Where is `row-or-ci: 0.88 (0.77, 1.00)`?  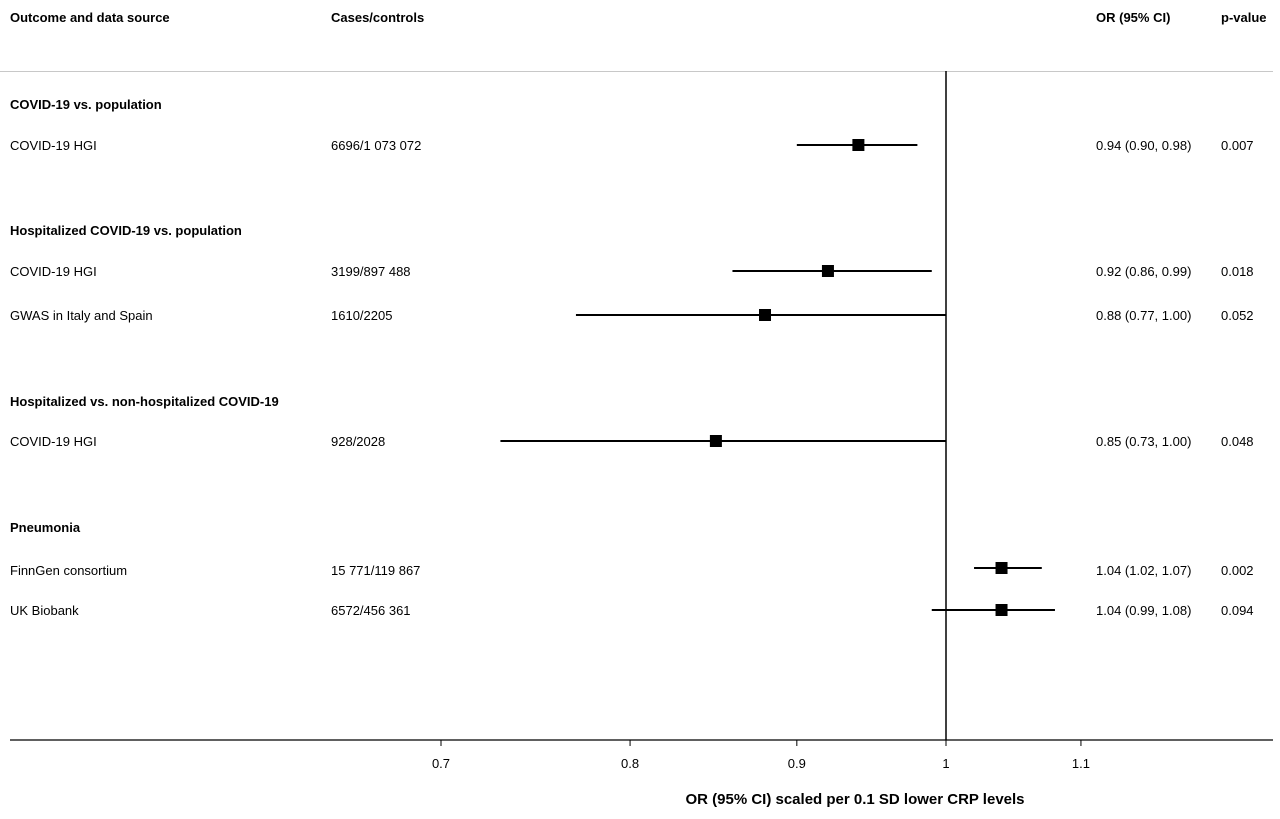
row-or-ci: 0.88 (0.77, 1.00) is located at coordinates (1144, 315).